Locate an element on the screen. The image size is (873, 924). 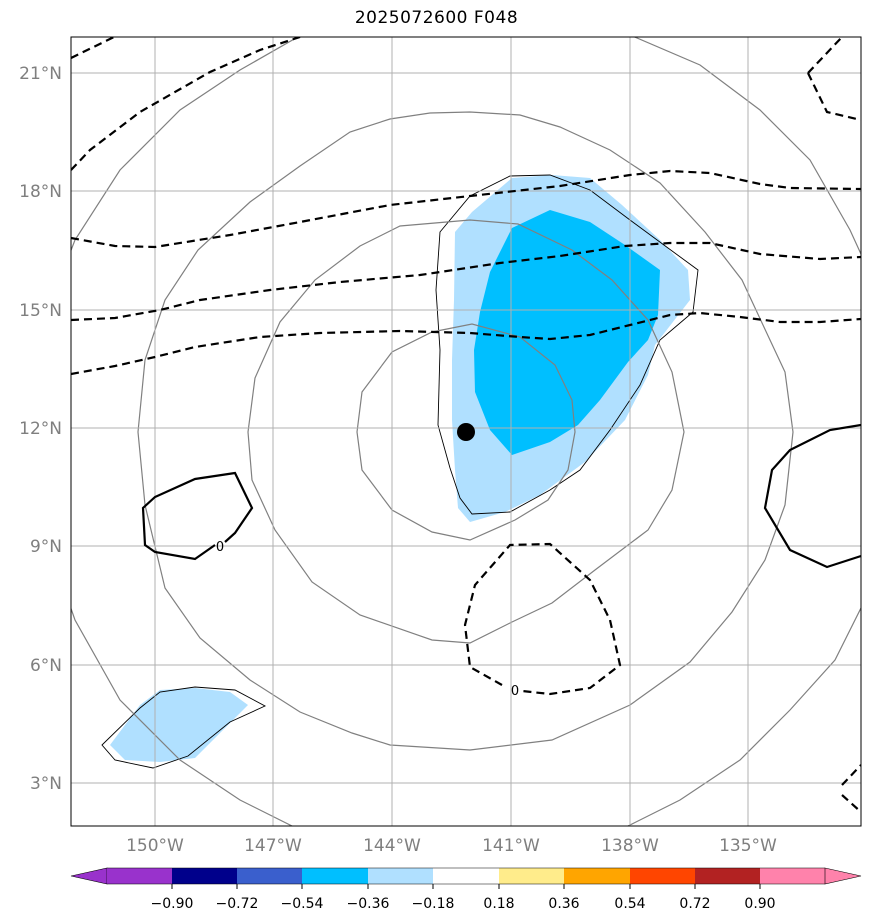
lon-label-147w: 147°W is located at coordinates (273, 846).